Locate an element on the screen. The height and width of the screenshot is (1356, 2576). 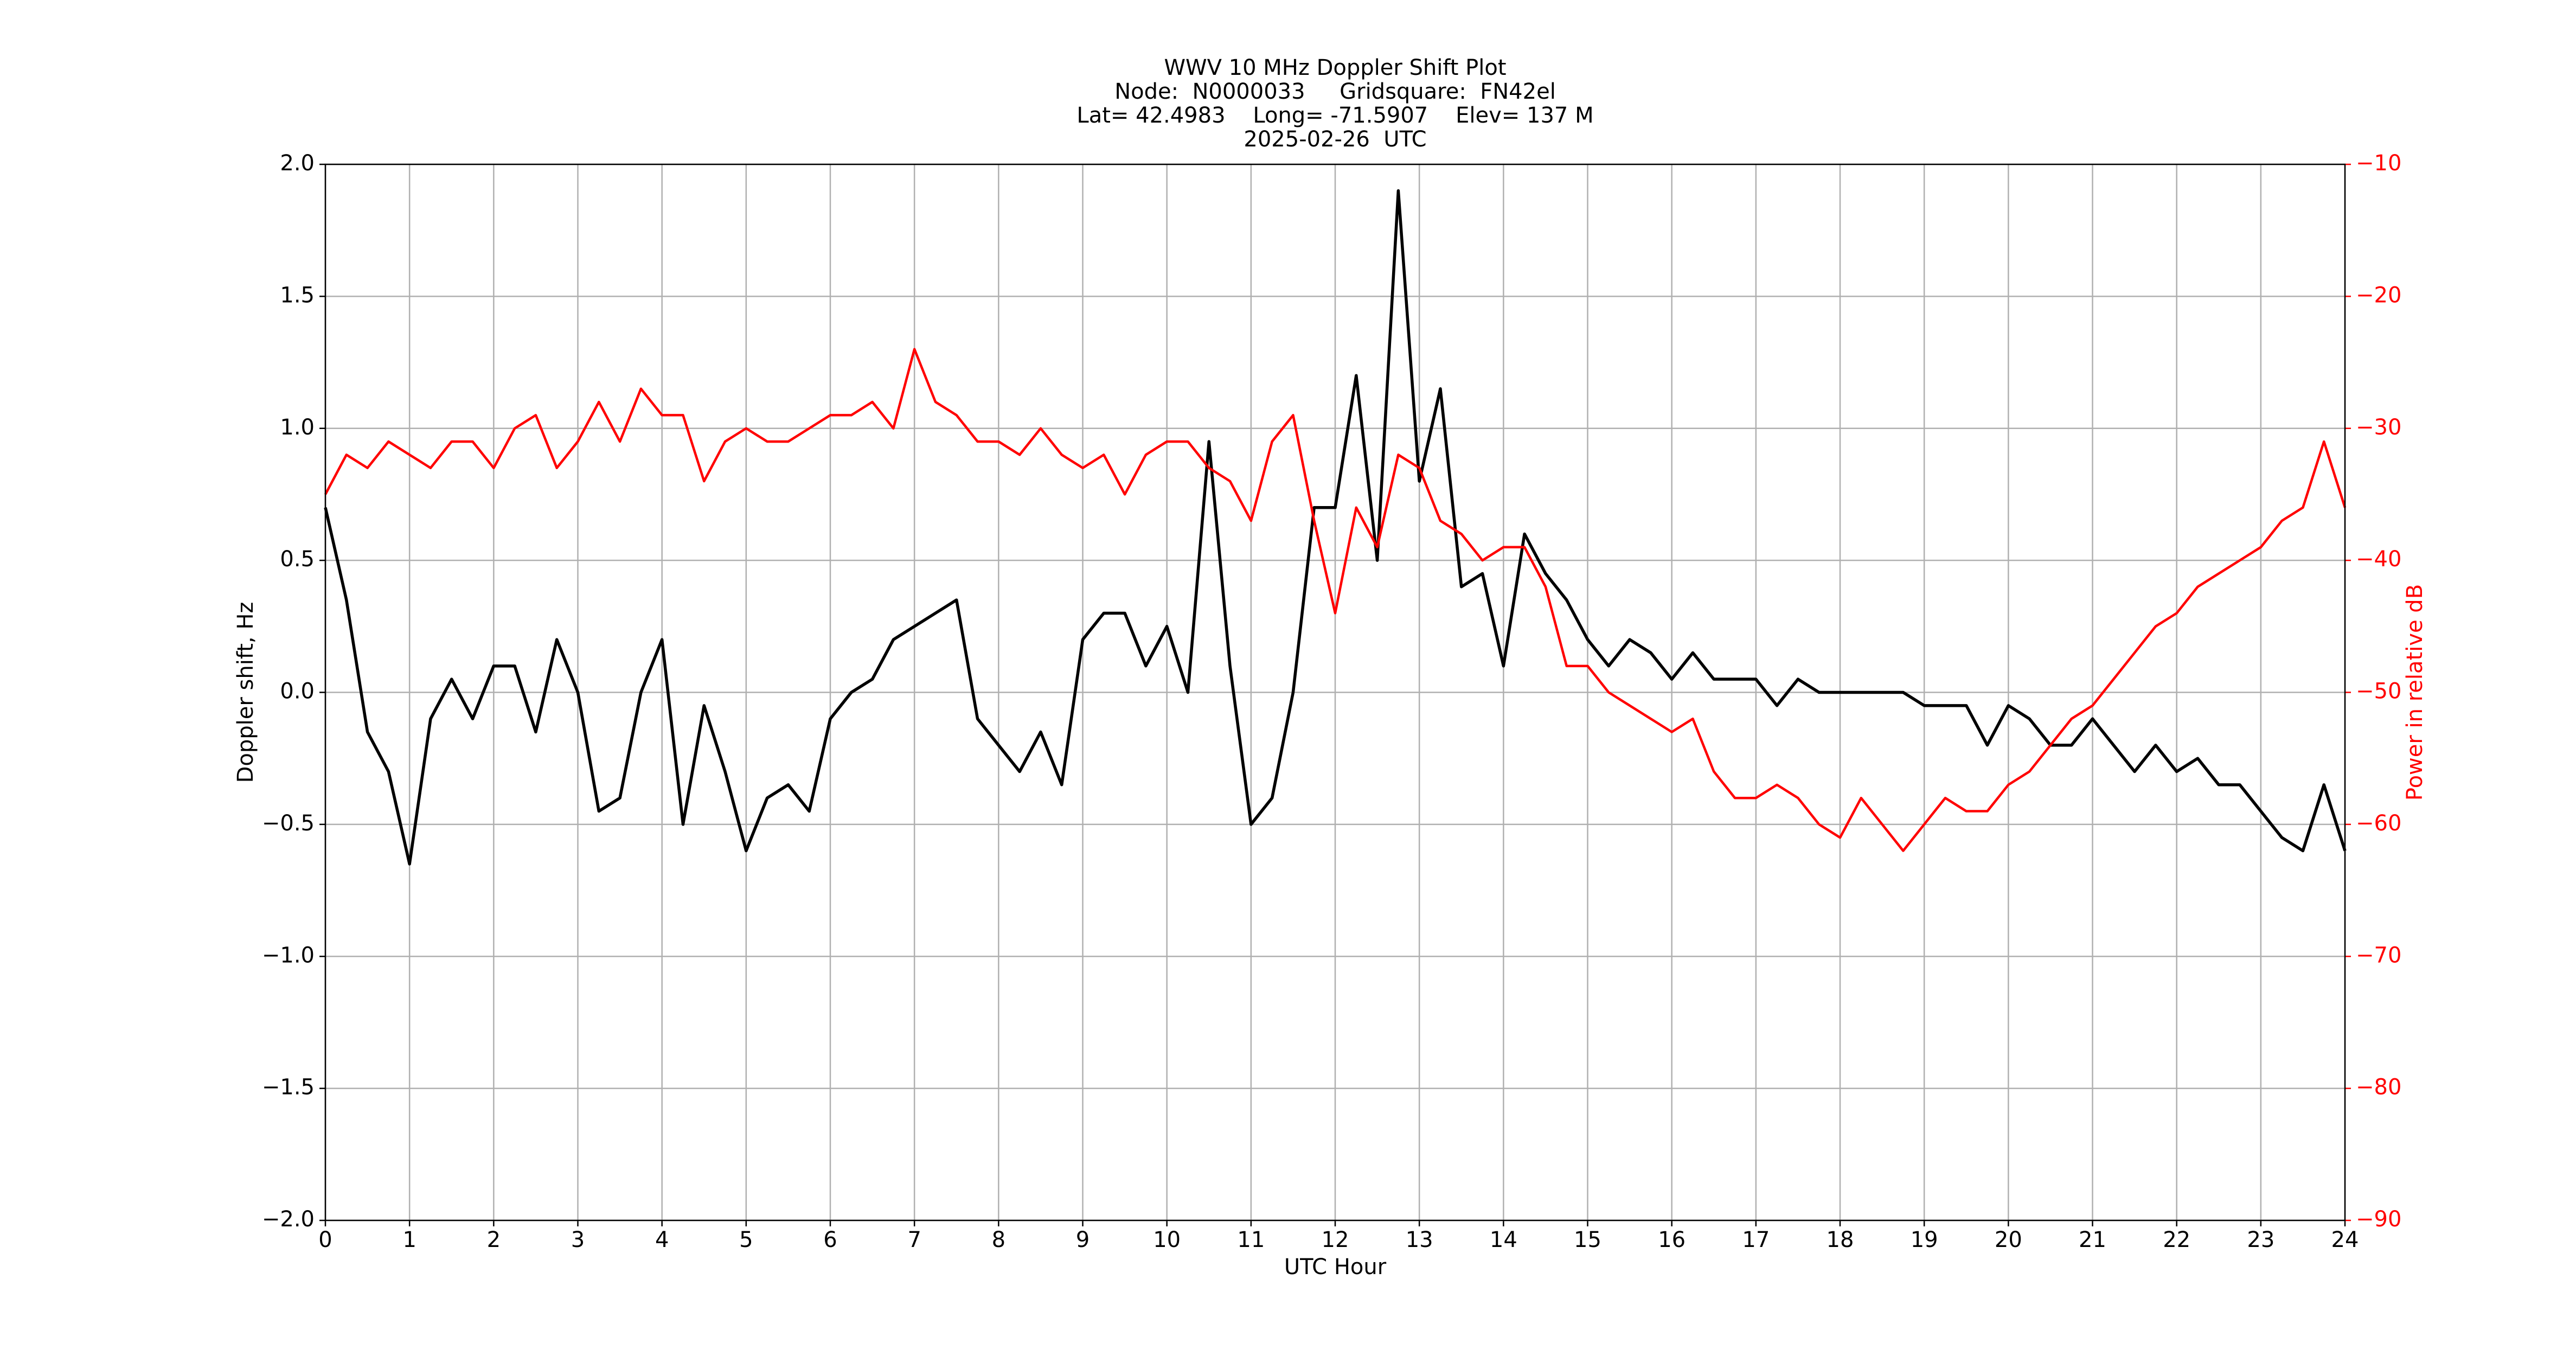
x-tick-label: 2 is located at coordinates (494, 1239).